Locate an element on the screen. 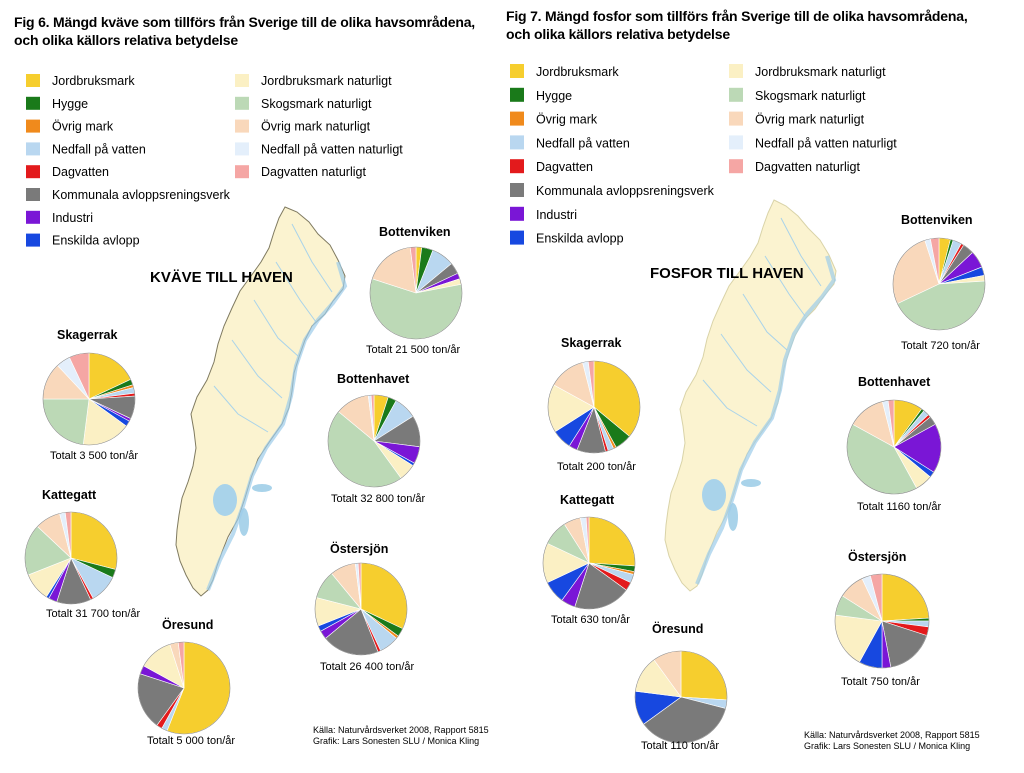  slice-jordbruksmark-ostersjon-fosfor is located at coordinates (905, 597).